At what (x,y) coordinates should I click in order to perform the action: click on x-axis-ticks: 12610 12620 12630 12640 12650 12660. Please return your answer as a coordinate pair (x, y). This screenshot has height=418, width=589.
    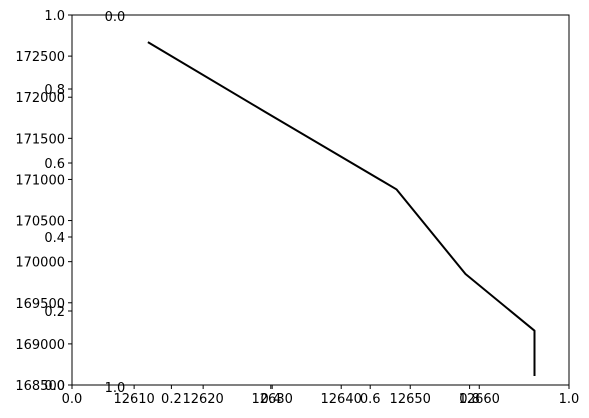
    Looking at the image, I should click on (306, 396).